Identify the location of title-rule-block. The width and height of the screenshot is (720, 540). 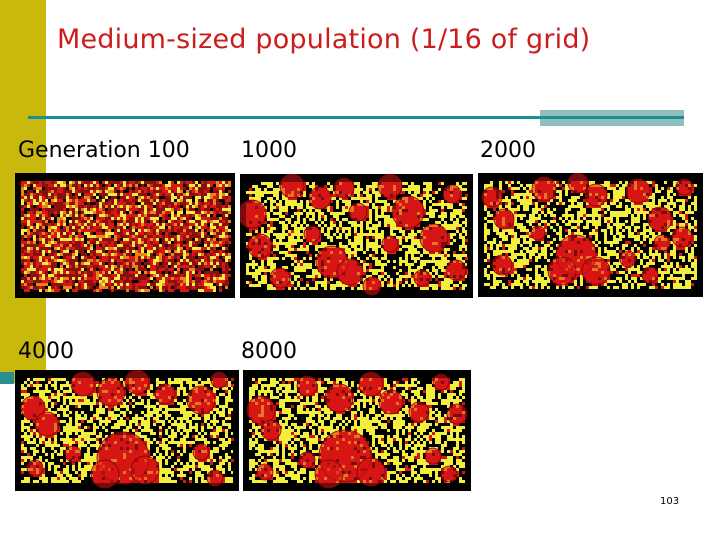
(612, 118).